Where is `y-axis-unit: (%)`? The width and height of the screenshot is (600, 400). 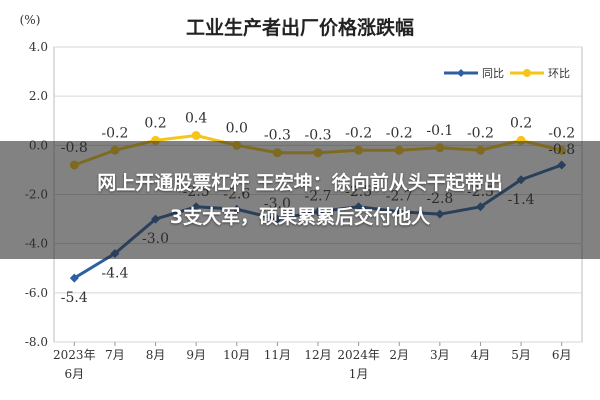 y-axis-unit: (%) is located at coordinates (30, 20).